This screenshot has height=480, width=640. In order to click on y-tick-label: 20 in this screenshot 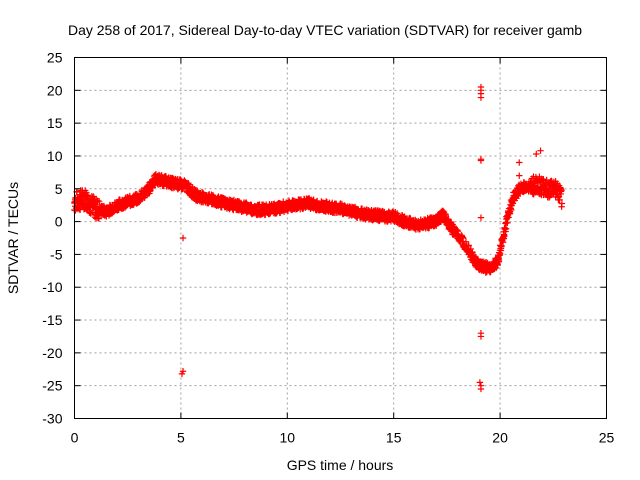, I will do `click(55, 90)`.